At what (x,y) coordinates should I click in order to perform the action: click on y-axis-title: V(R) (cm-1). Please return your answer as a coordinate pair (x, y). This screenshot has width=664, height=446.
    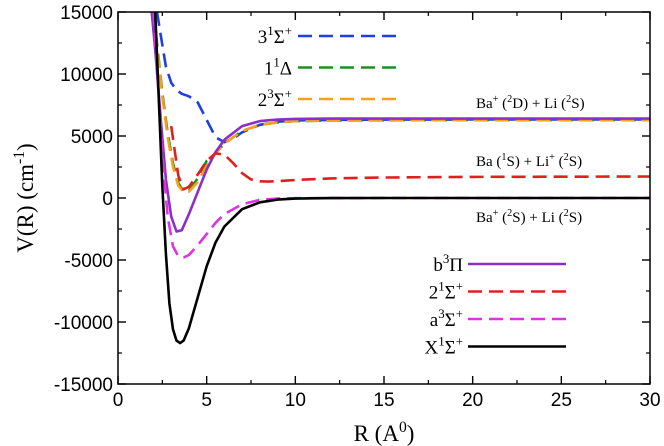
    Looking at the image, I should click on (24, 197).